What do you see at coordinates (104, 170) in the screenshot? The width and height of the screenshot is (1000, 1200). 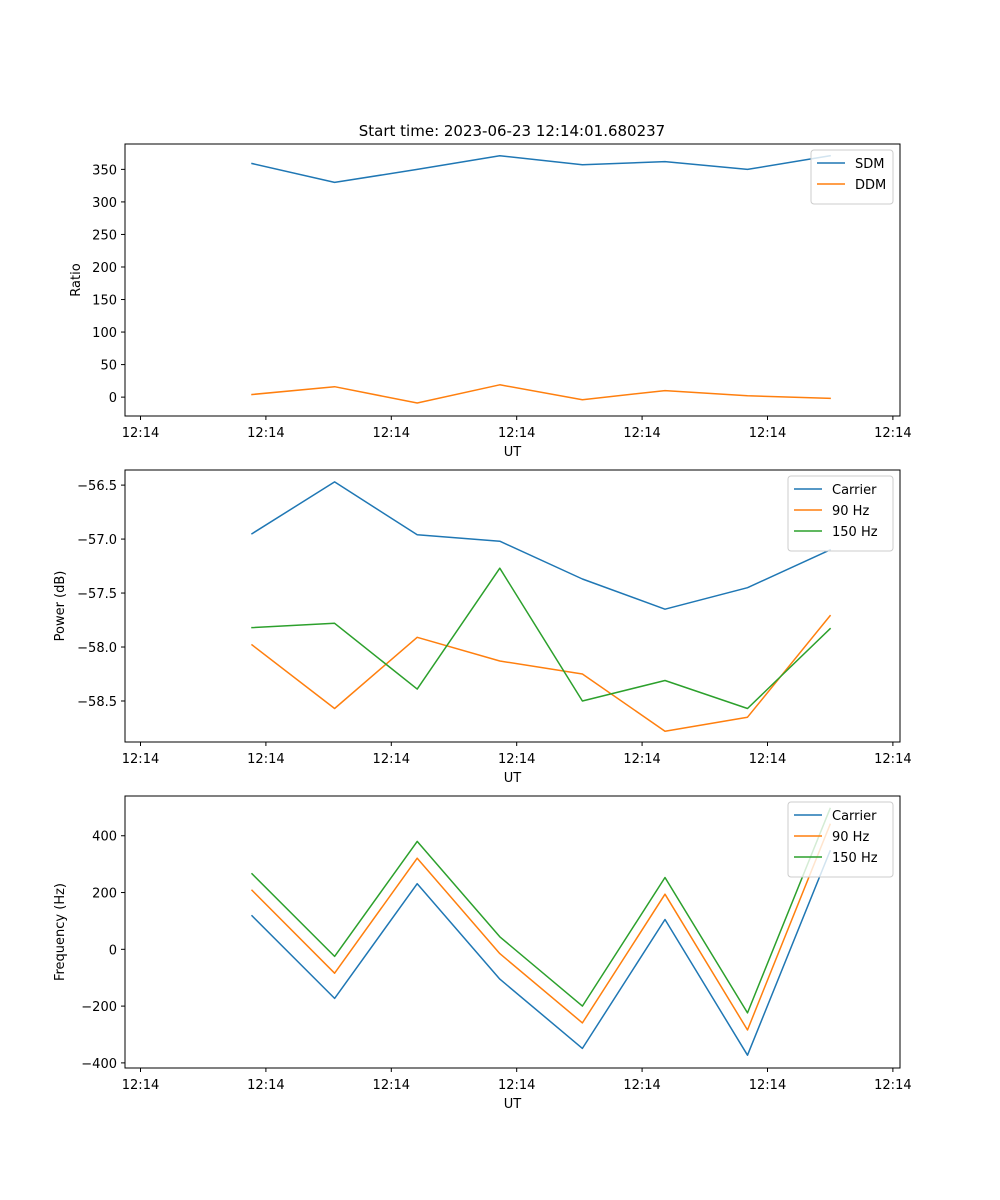 I see `y-tick-label: 350` at bounding box center [104, 170].